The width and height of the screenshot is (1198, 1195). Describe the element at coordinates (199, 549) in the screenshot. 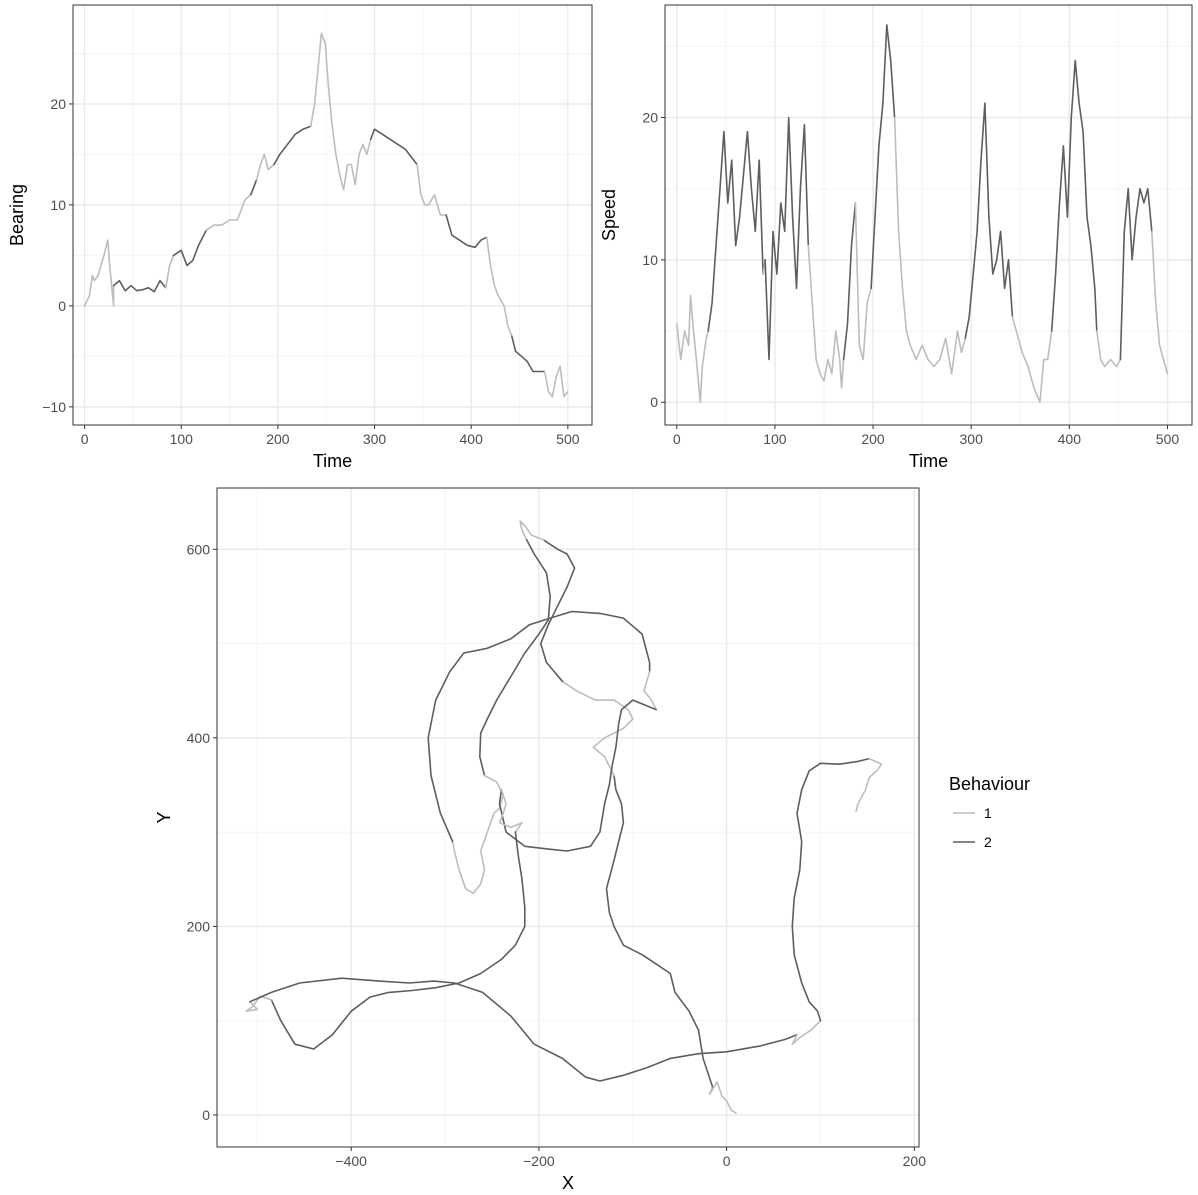

I see `y-tick-label: 600` at that location.